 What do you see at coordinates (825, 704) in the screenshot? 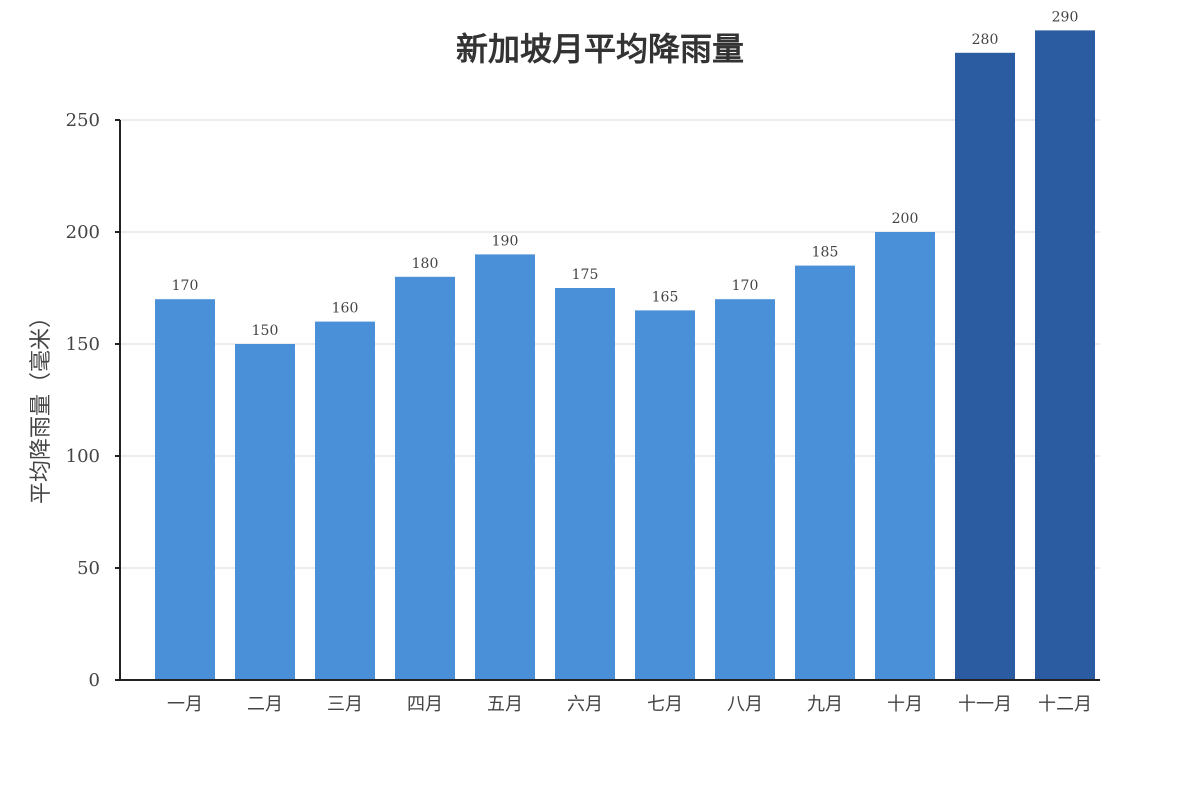
I see `x-tick-label: 九月` at bounding box center [825, 704].